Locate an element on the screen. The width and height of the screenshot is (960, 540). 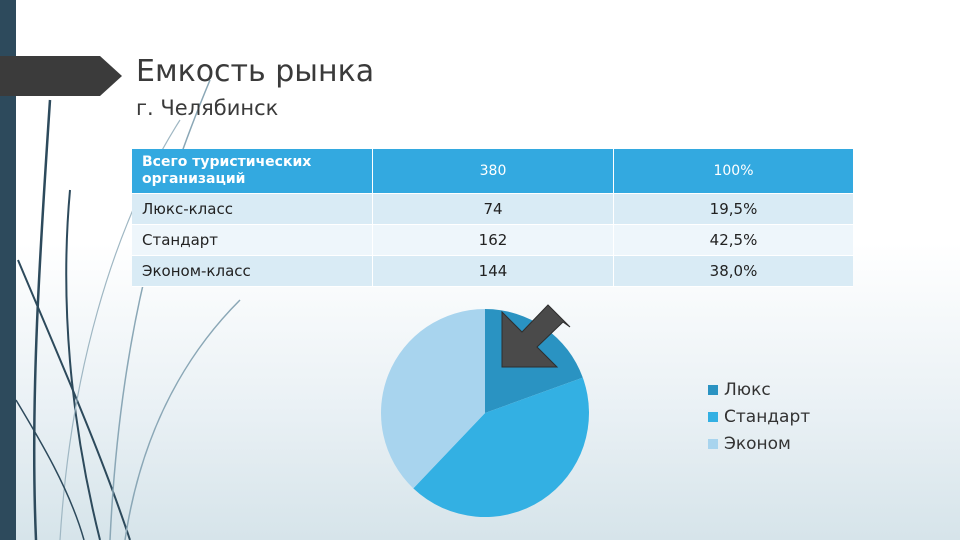
pie-chart is located at coordinates (485, 410).